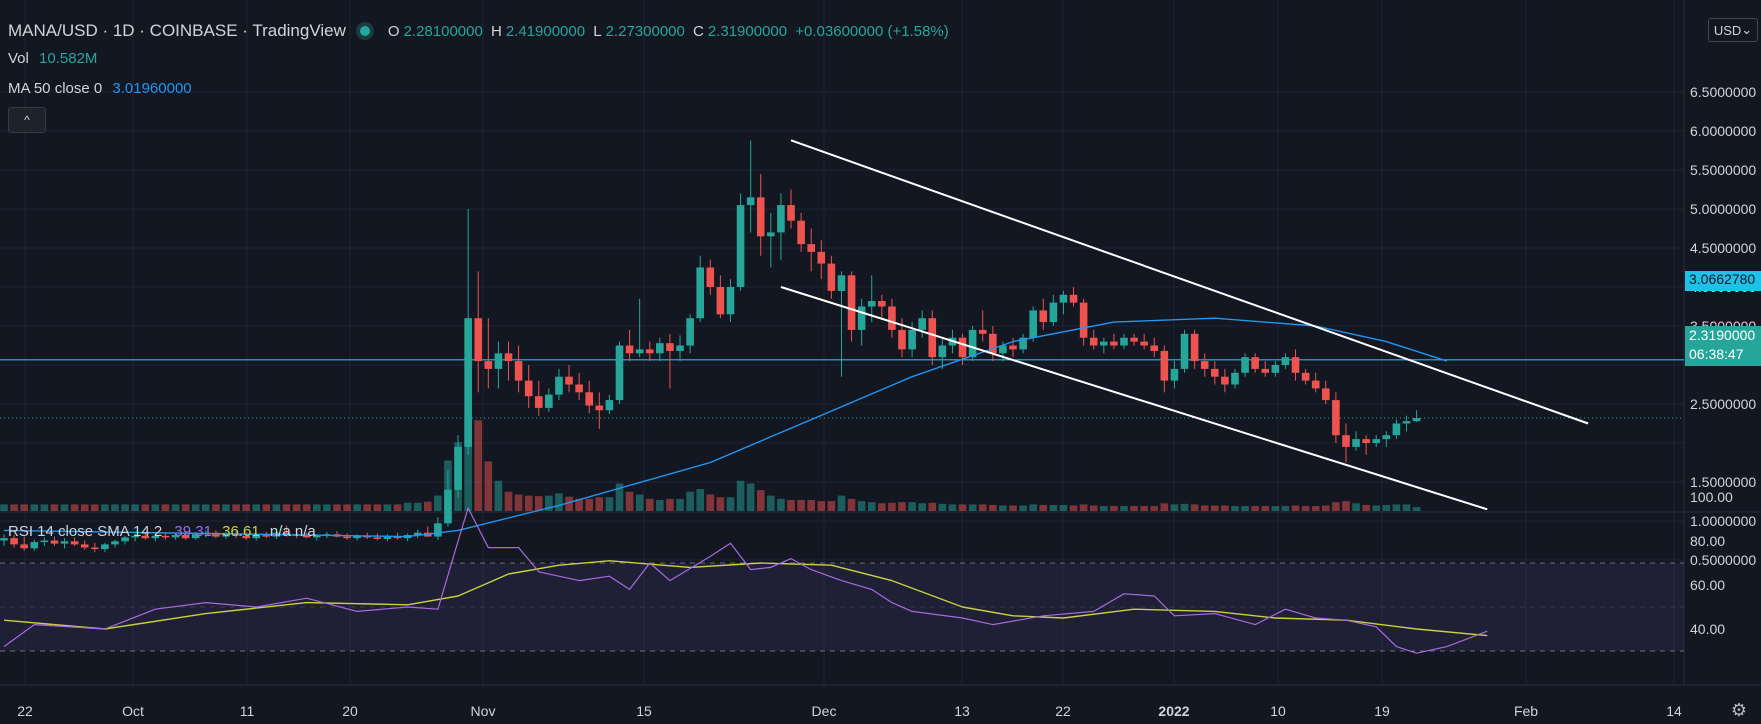 The image size is (1761, 724). I want to click on price-axis-label: 4.5000000, so click(1723, 248).